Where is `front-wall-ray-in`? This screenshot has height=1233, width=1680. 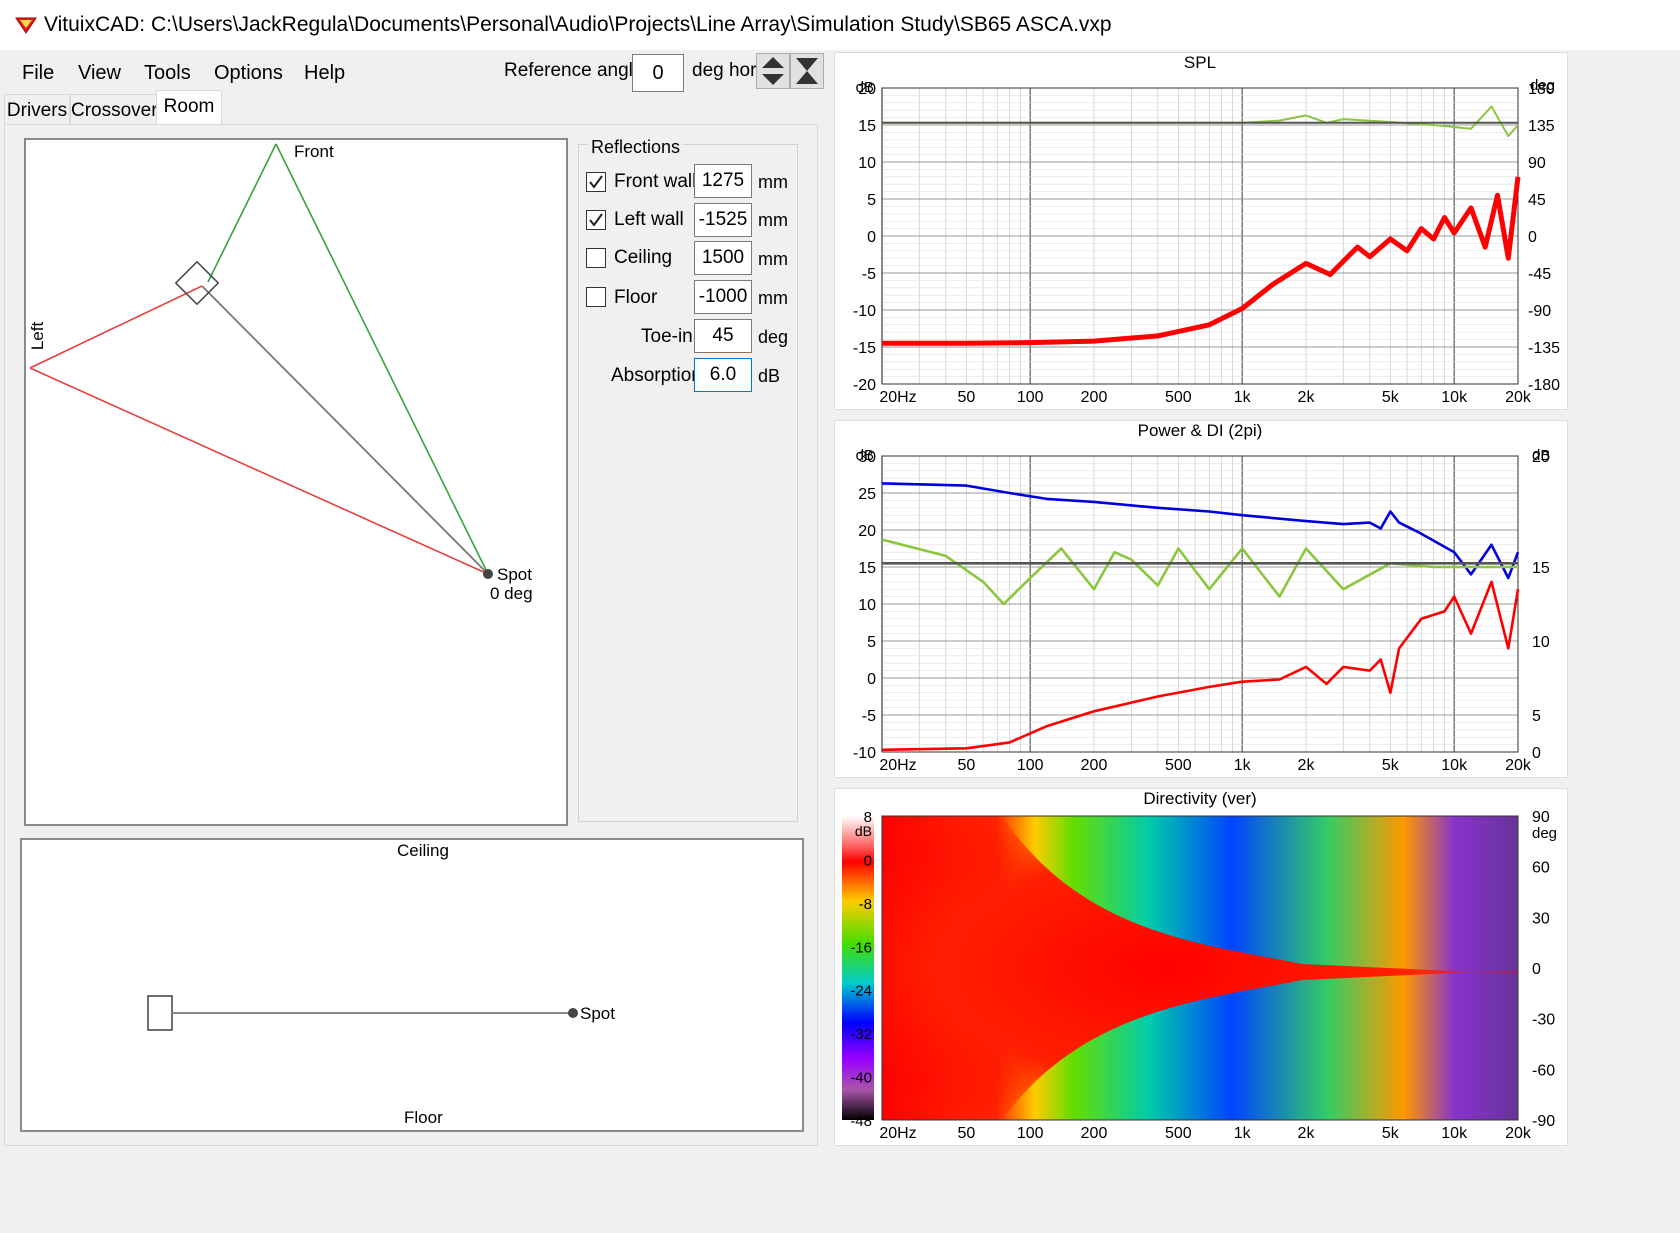 front-wall-ray-in is located at coordinates (242, 213).